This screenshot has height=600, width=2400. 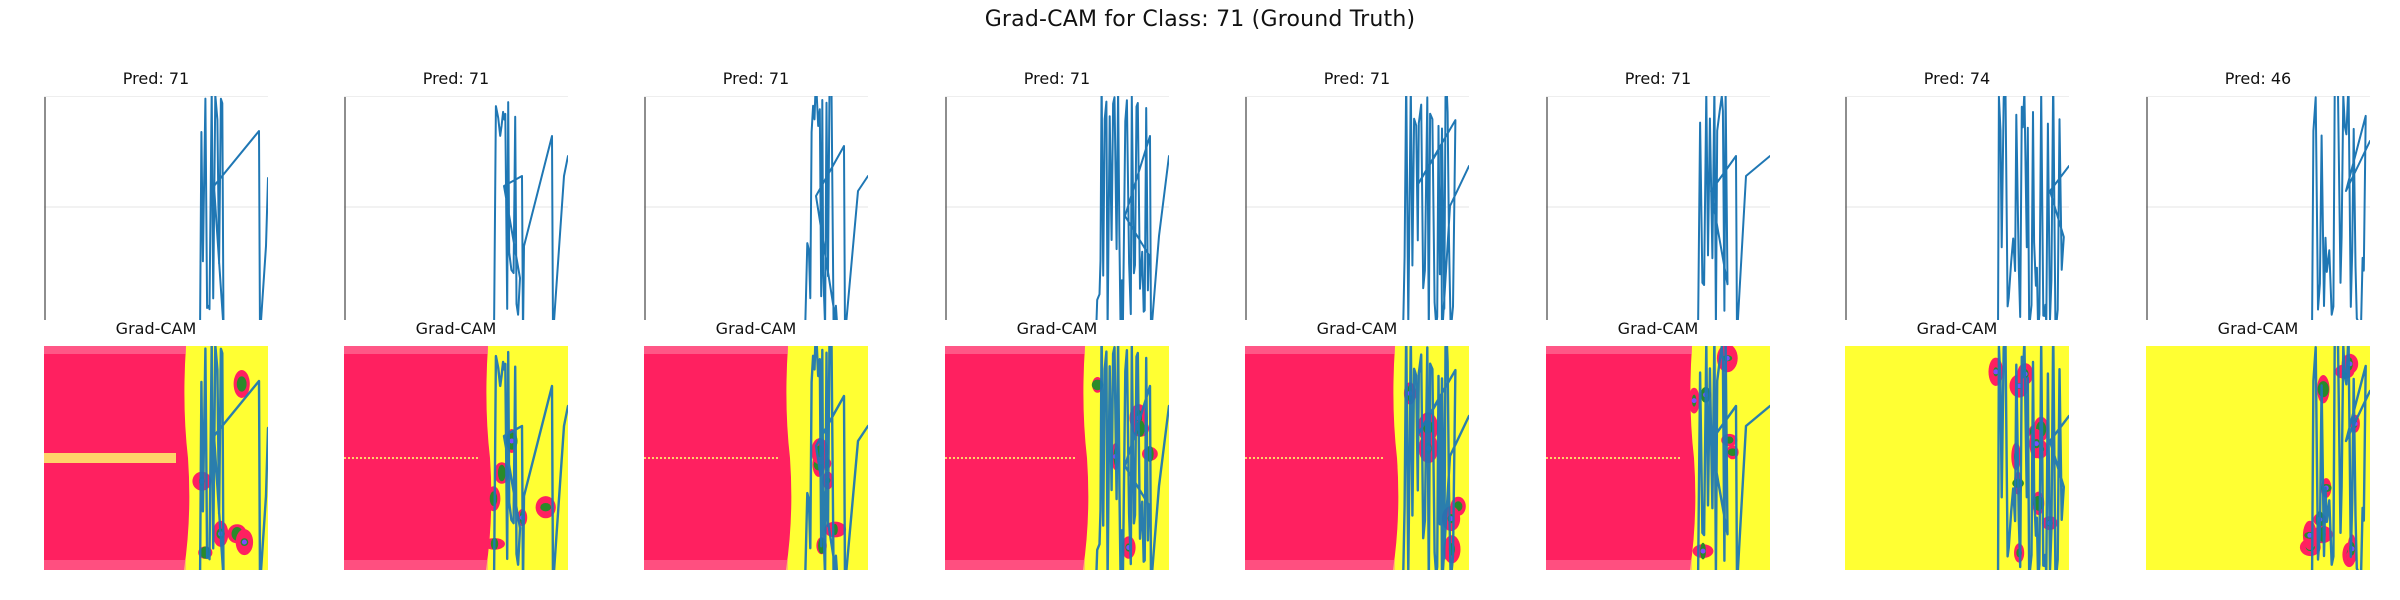 I want to click on heatmap-high-region, so click(x=2258, y=458).